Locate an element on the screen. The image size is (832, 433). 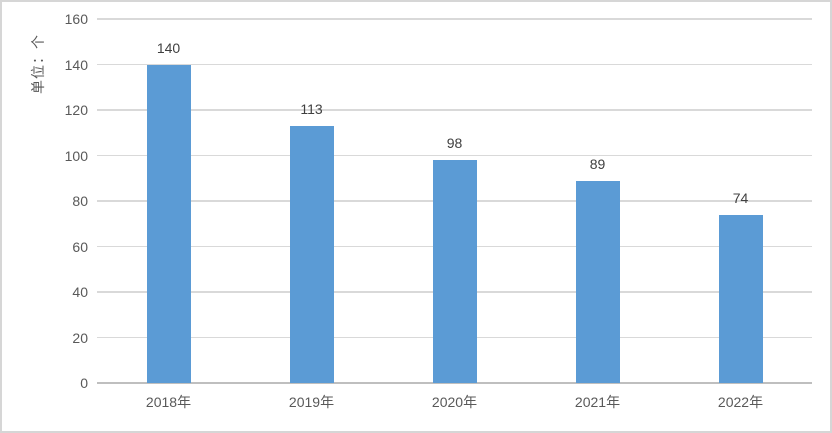
y-tick-label-40: 40 is located at coordinates (80, 292).